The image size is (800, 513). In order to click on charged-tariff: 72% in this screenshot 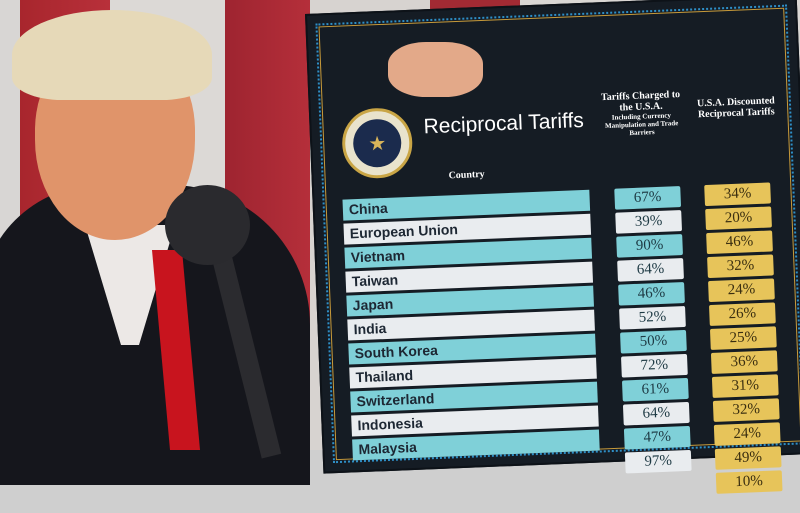, I will do `click(654, 365)`.